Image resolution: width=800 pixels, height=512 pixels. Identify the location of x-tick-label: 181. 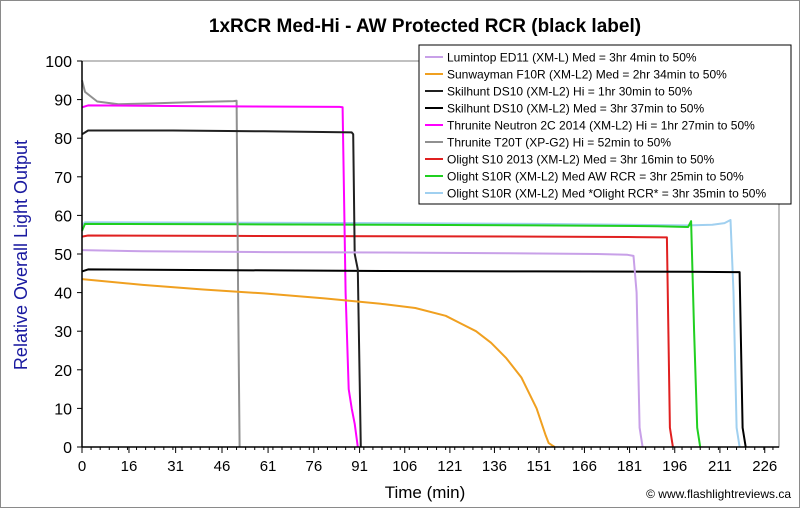
(629, 466).